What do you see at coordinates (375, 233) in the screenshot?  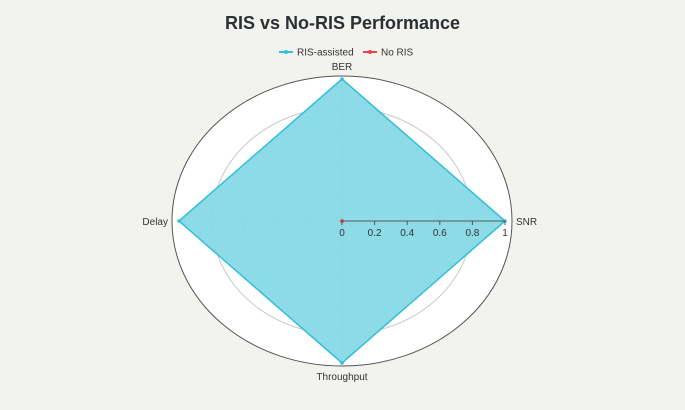 I see `radial-tick-label: 0.2` at bounding box center [375, 233].